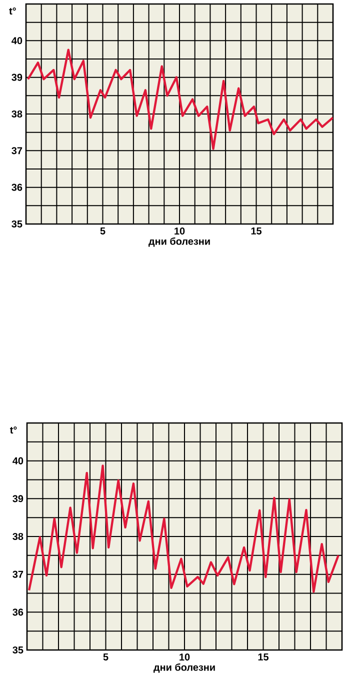 The width and height of the screenshot is (346, 687). Describe the element at coordinates (180, 99) in the screenshot. I see `line-series` at that location.